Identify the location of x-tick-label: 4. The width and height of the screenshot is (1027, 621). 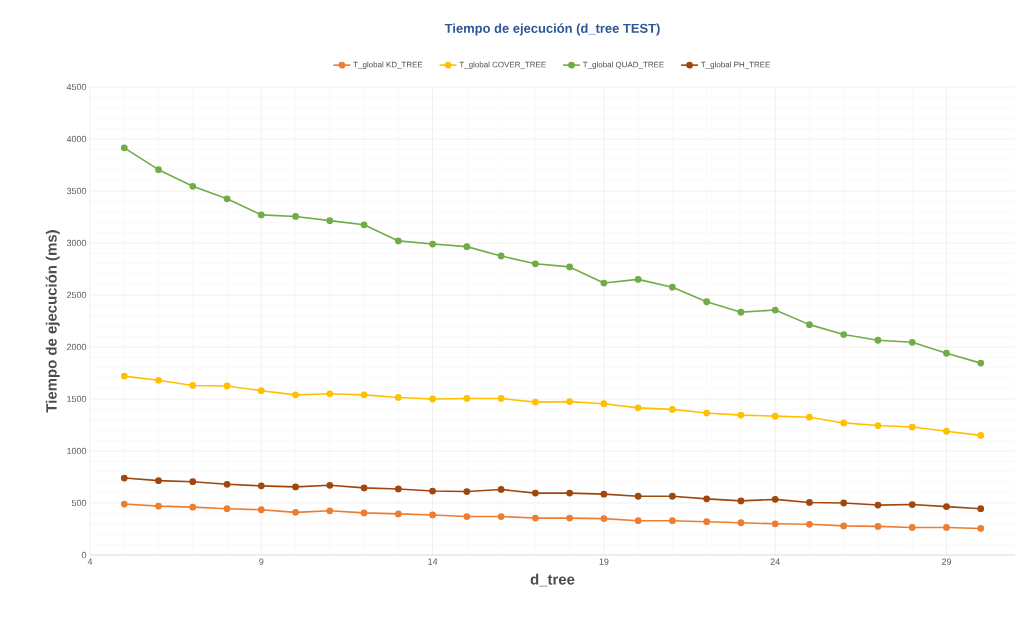
(90, 561).